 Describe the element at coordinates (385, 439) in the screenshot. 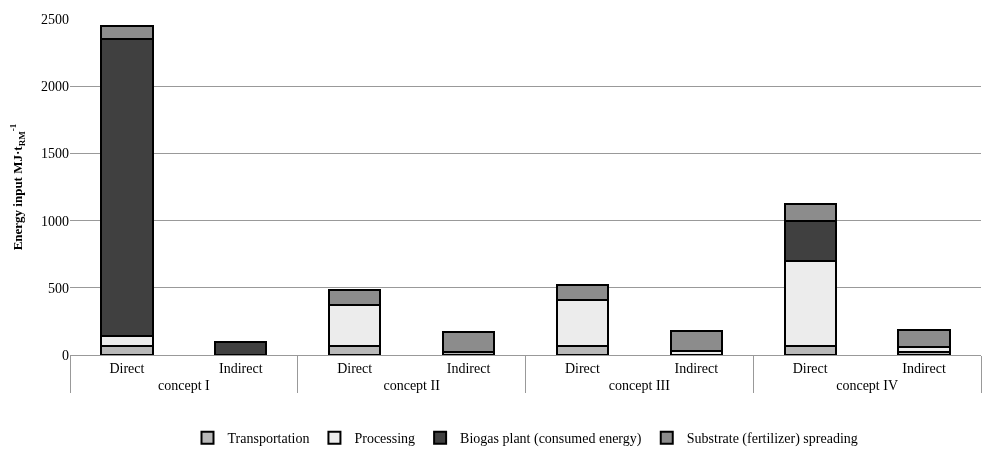

I see `legend-label: Processing` at that location.